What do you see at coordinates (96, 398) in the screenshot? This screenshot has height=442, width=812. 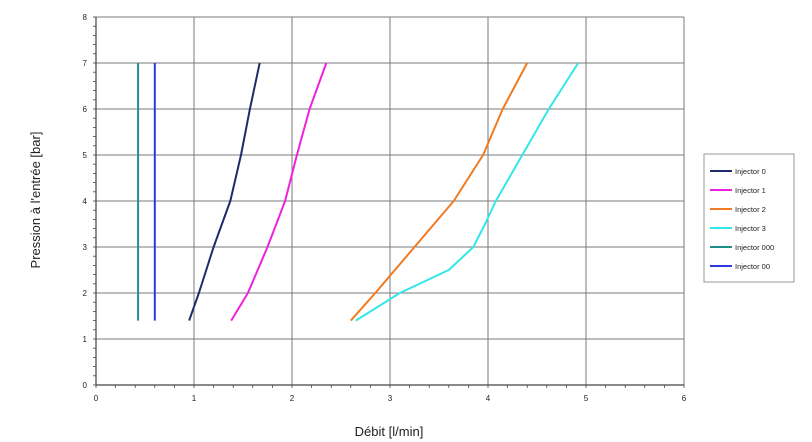 I see `x-tick-label: 0` at bounding box center [96, 398].